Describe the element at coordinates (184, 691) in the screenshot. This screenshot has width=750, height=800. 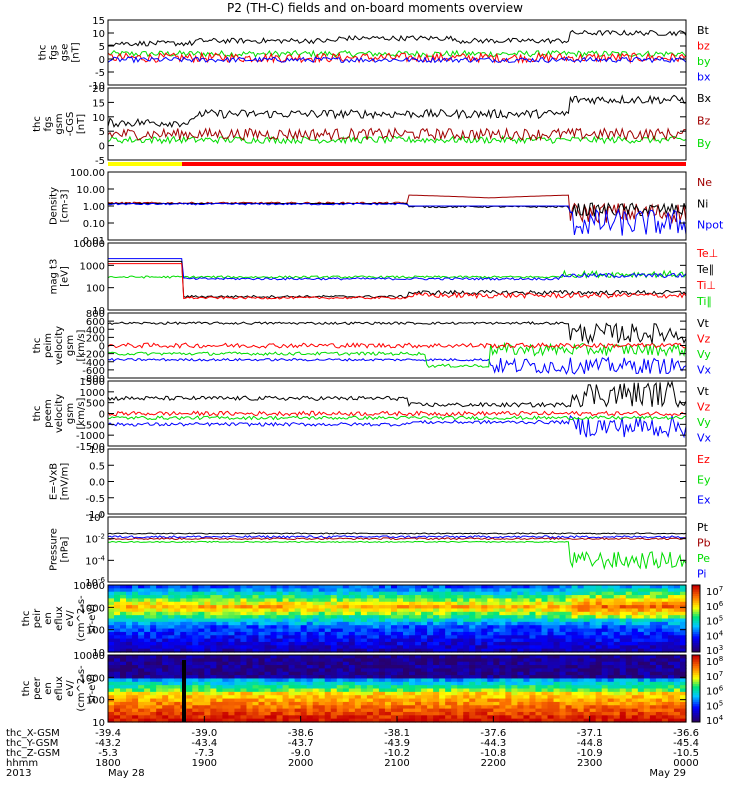
I see `peer-eflux-gap` at that location.